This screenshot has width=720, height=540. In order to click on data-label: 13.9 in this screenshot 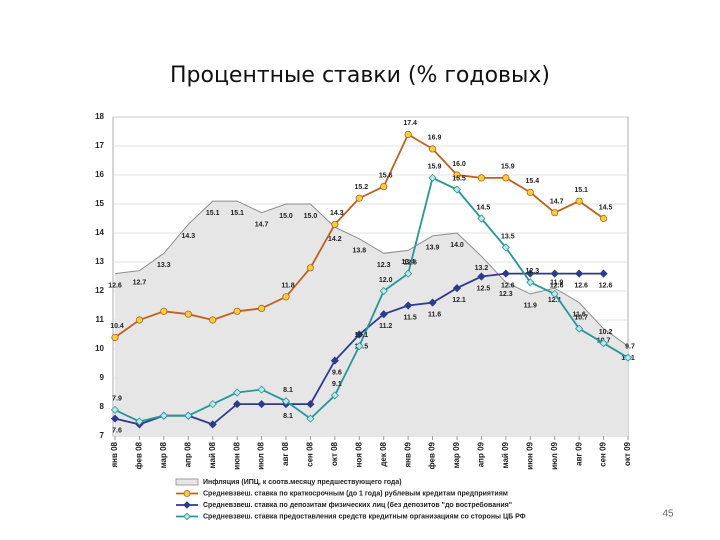, I will do `click(433, 248)`.